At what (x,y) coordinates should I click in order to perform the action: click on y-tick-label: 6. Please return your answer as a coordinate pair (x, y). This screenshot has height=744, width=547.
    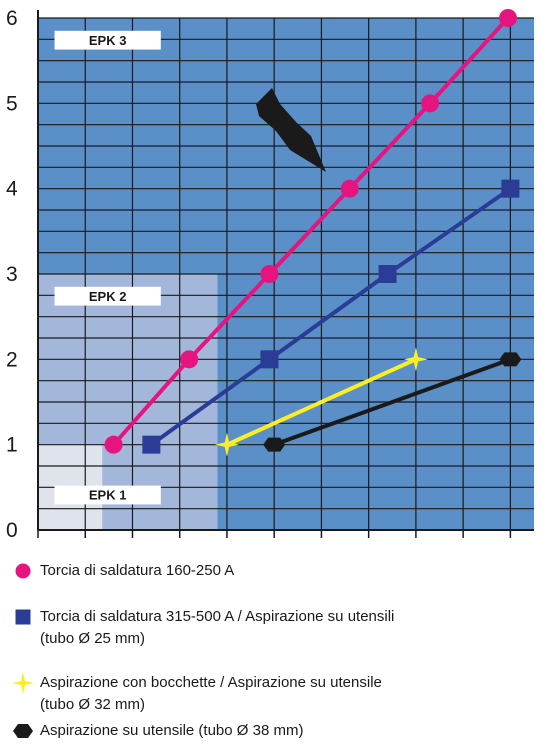
    Looking at the image, I should click on (12, 18).